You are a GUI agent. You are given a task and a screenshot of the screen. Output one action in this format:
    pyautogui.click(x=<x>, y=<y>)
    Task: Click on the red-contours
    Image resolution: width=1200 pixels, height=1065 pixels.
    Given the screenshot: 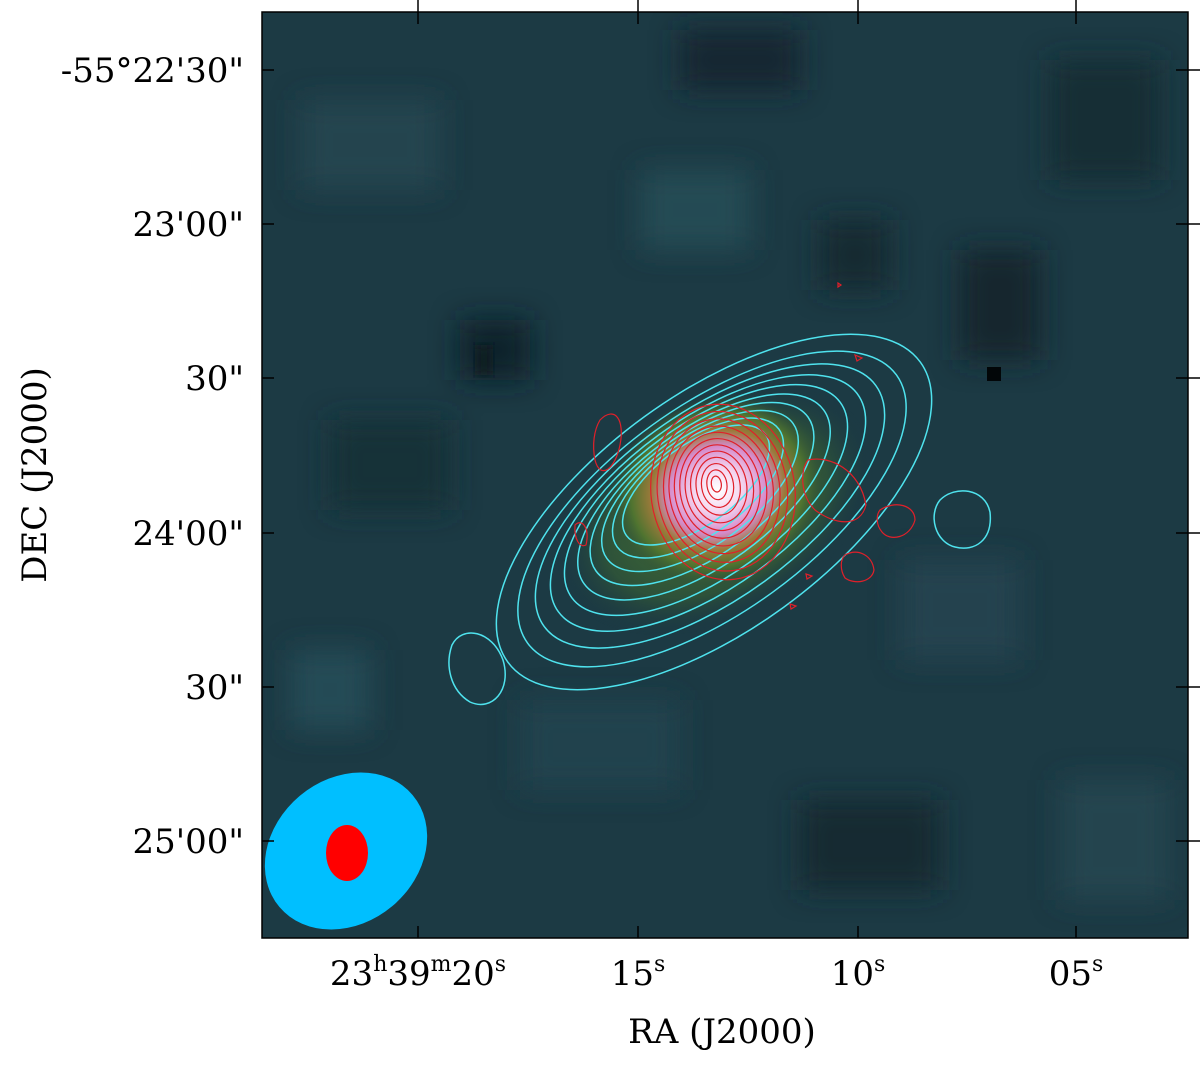 What is the action you would take?
    pyautogui.click(x=723, y=492)
    